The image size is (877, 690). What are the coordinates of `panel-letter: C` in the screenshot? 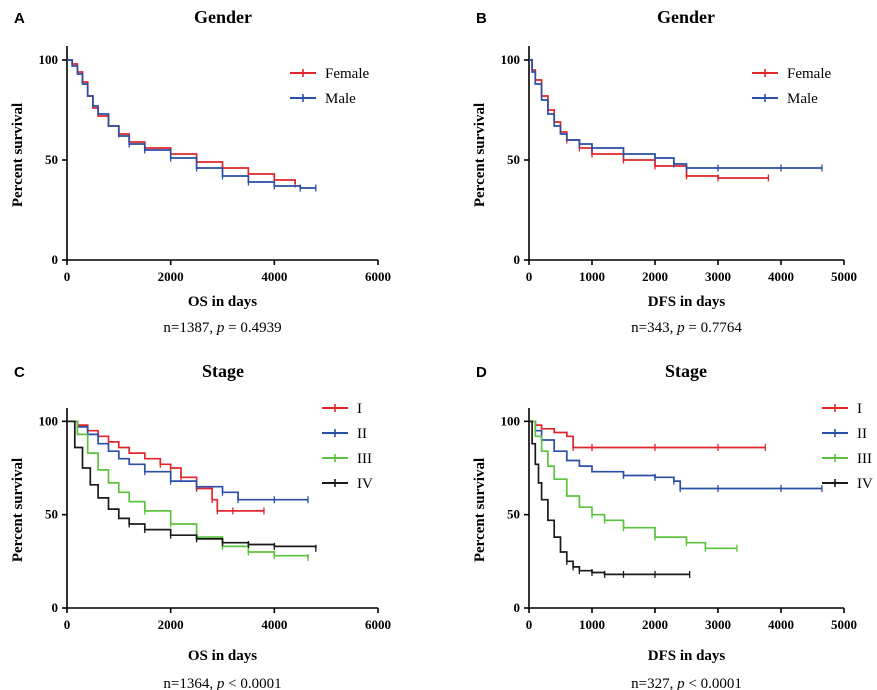 It's located at (19, 372).